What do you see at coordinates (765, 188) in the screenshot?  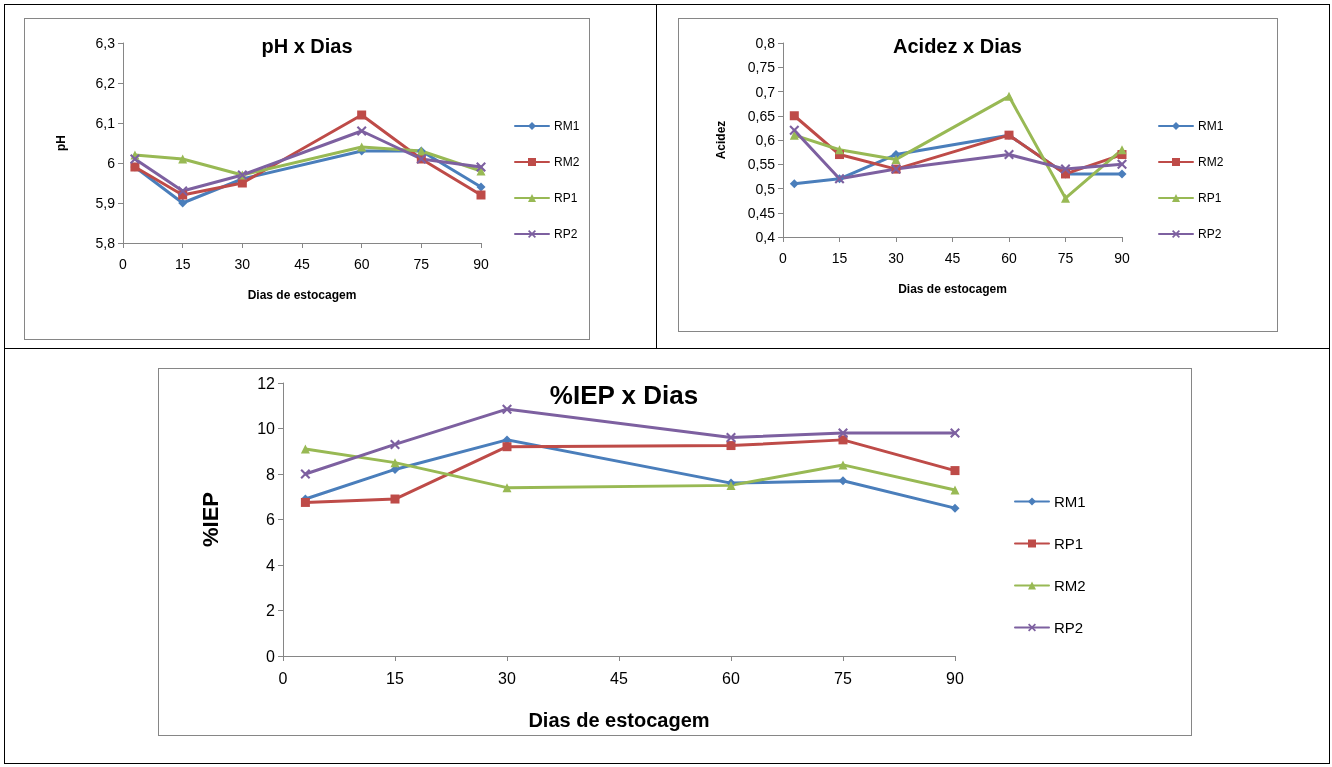 I see `y-tick-label: 0,5` at bounding box center [765, 188].